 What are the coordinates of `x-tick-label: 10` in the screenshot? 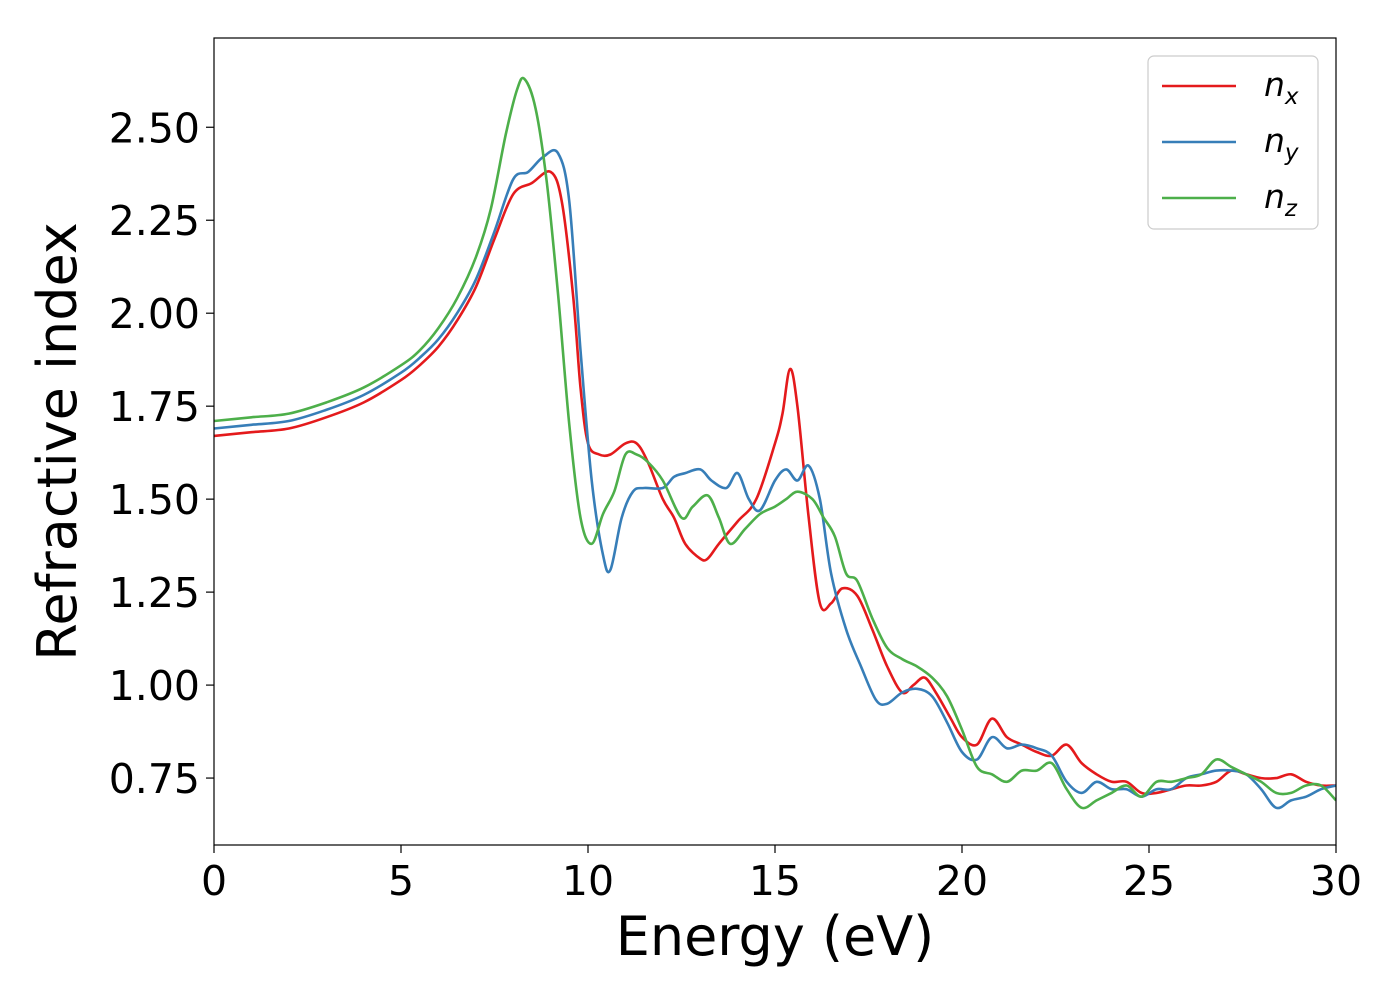 It's located at (588, 881).